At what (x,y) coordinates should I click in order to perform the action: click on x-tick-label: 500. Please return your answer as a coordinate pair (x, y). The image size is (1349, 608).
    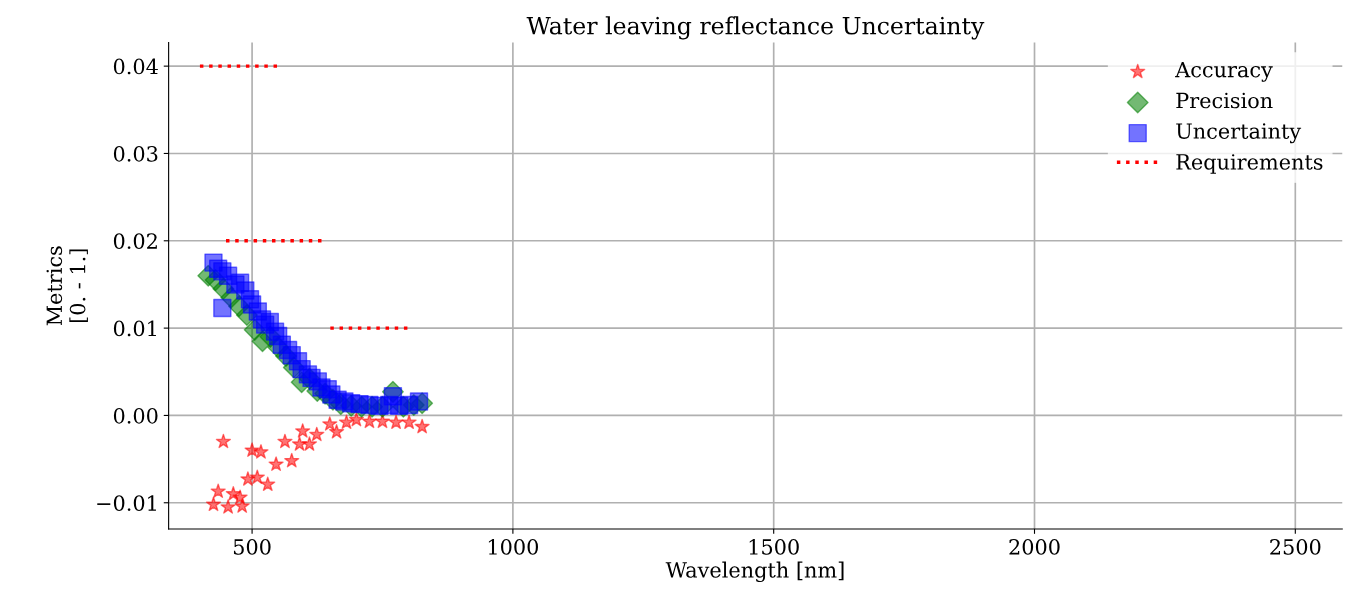
    Looking at the image, I should click on (252, 547).